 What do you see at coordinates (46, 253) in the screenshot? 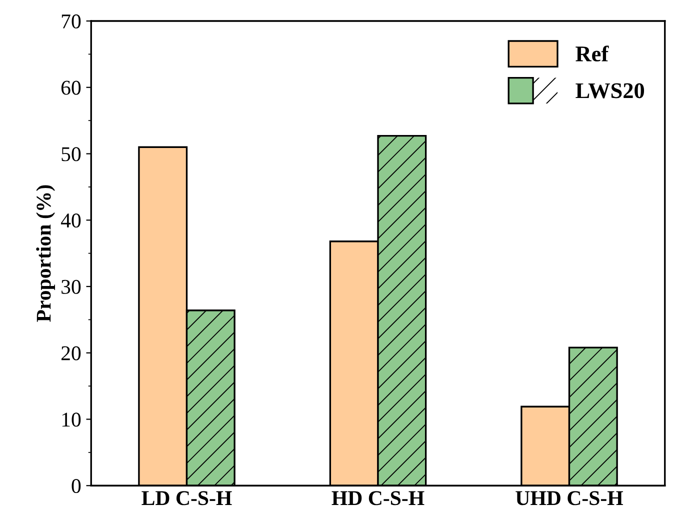
I see `y-axis-title: Proportion (%)` at bounding box center [46, 253].